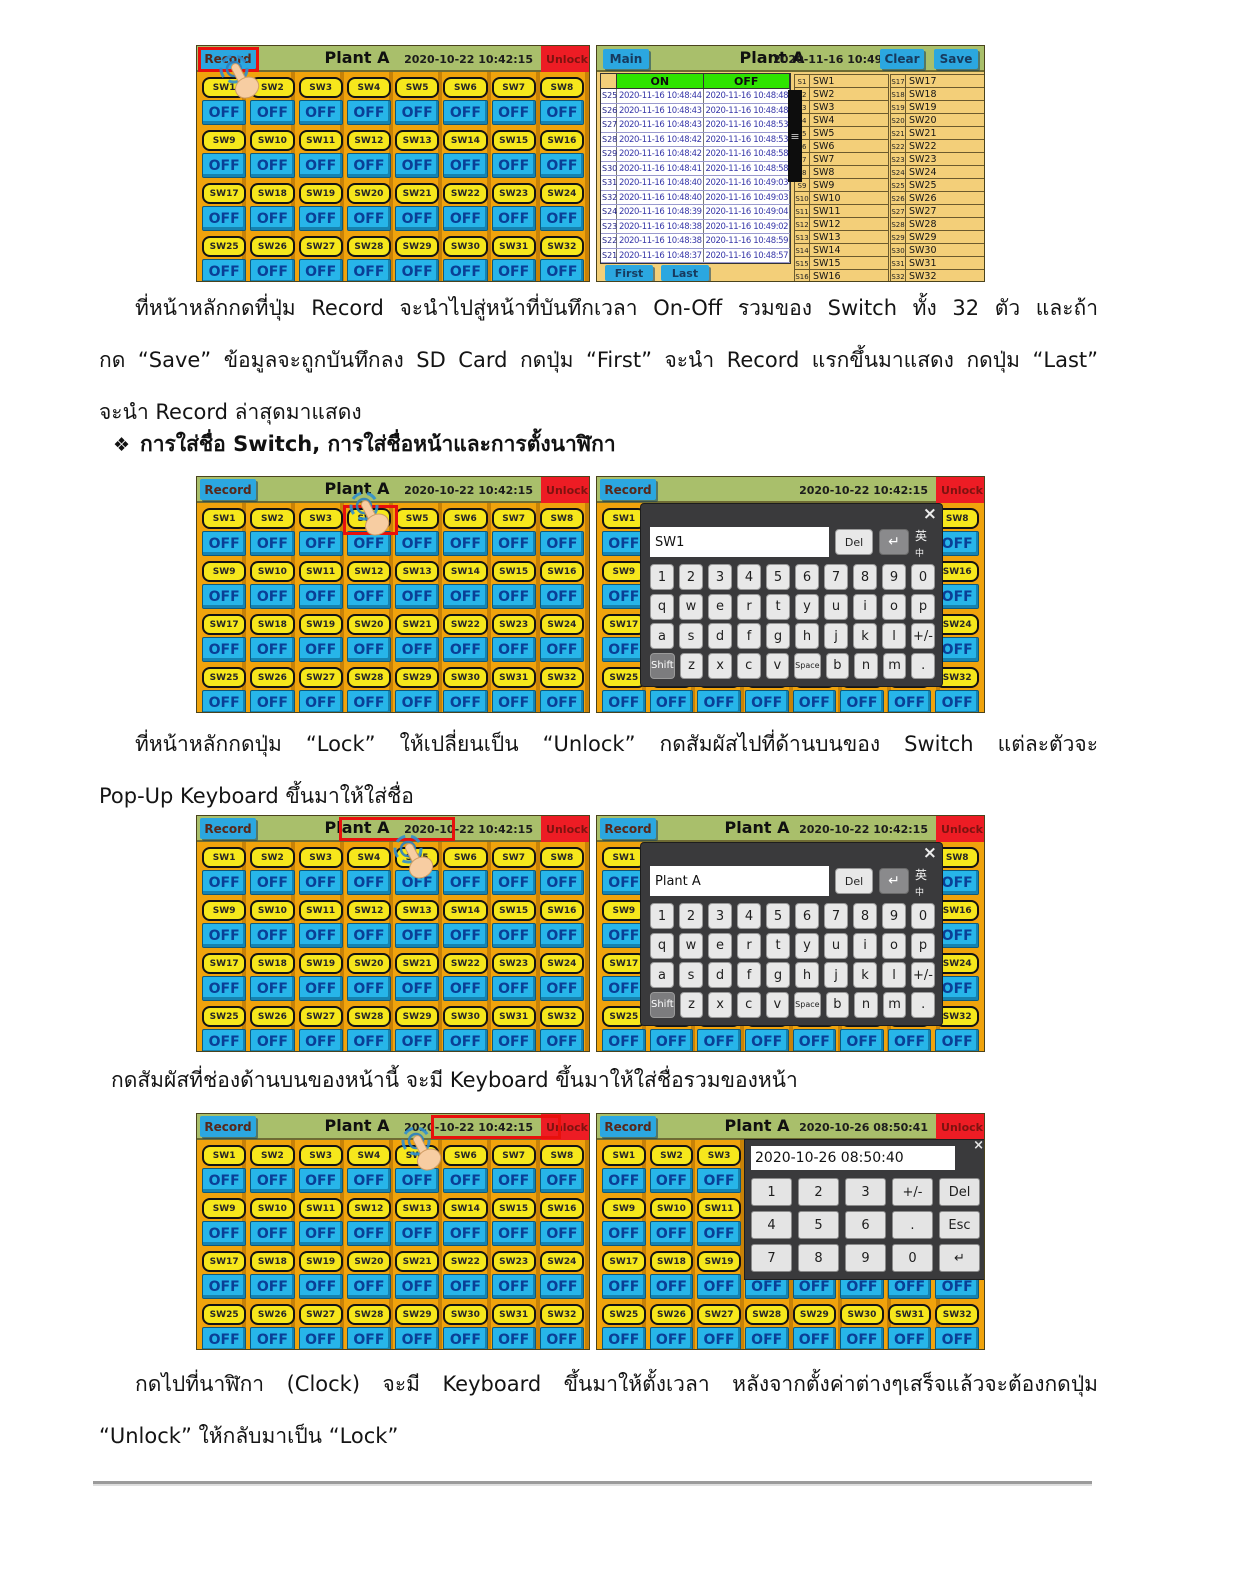 This screenshot has width=1238, height=1595. I want to click on state-button-sw16: OFF, so click(561, 1233).